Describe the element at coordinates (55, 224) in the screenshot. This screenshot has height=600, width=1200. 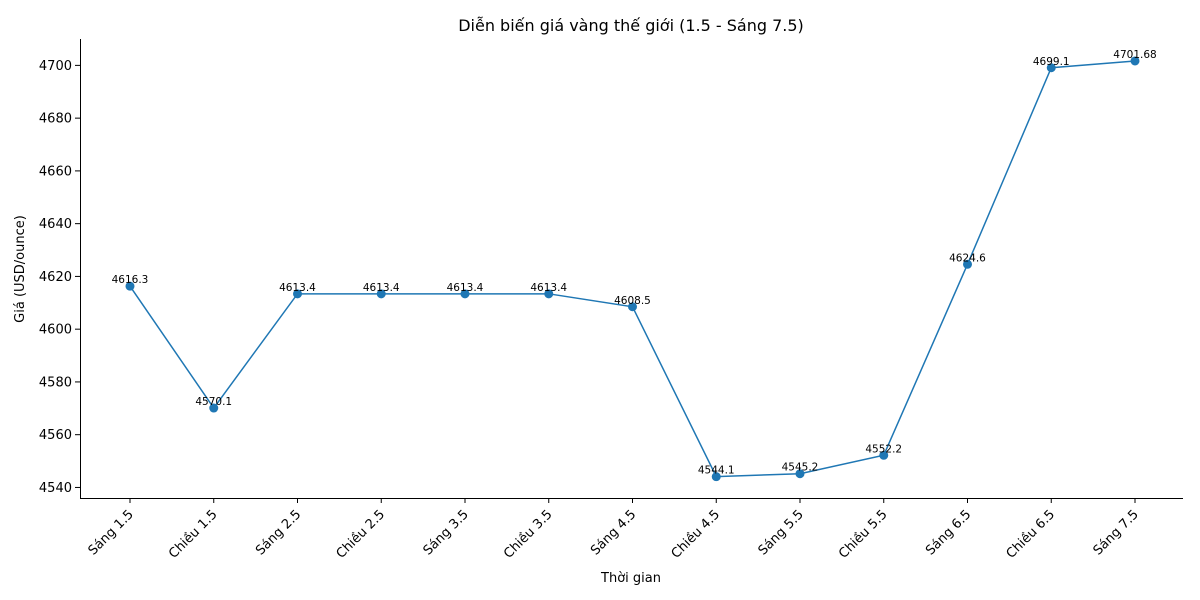
I see `y-tick-label: 4640` at that location.